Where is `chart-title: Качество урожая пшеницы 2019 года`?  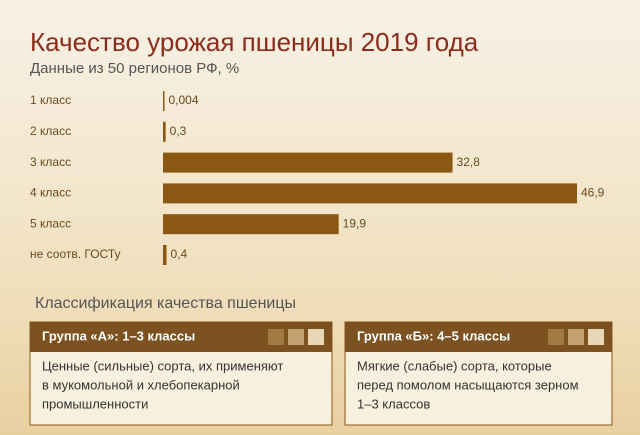
chart-title: Качество урожая пшеницы 2019 года is located at coordinates (254, 42).